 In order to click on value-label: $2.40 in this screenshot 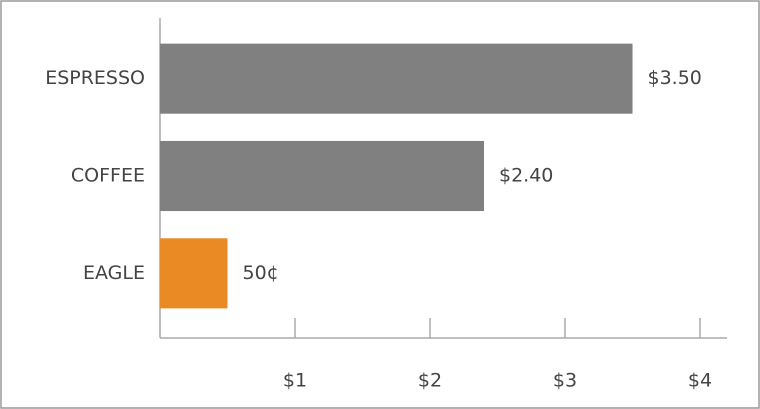, I will do `click(526, 176)`.